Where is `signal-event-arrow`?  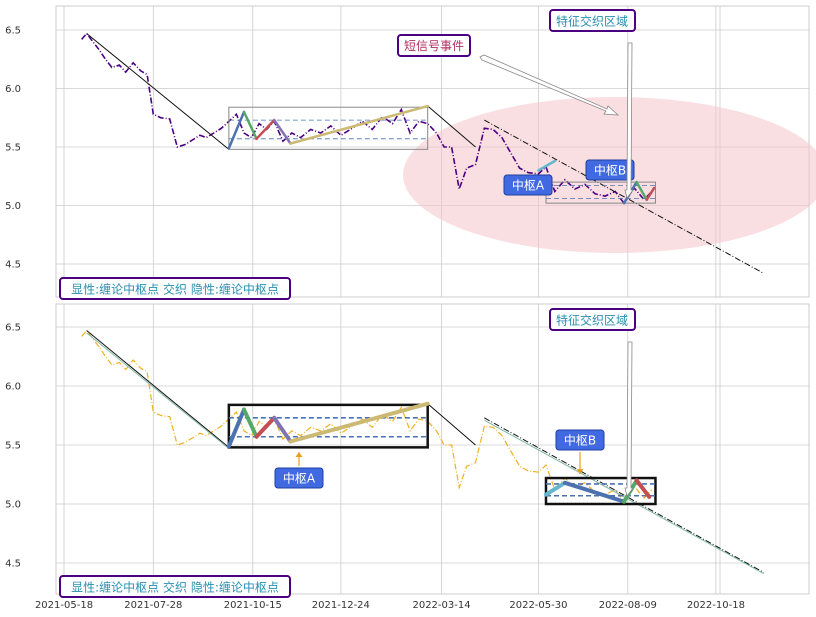
signal-event-arrow is located at coordinates (549, 85).